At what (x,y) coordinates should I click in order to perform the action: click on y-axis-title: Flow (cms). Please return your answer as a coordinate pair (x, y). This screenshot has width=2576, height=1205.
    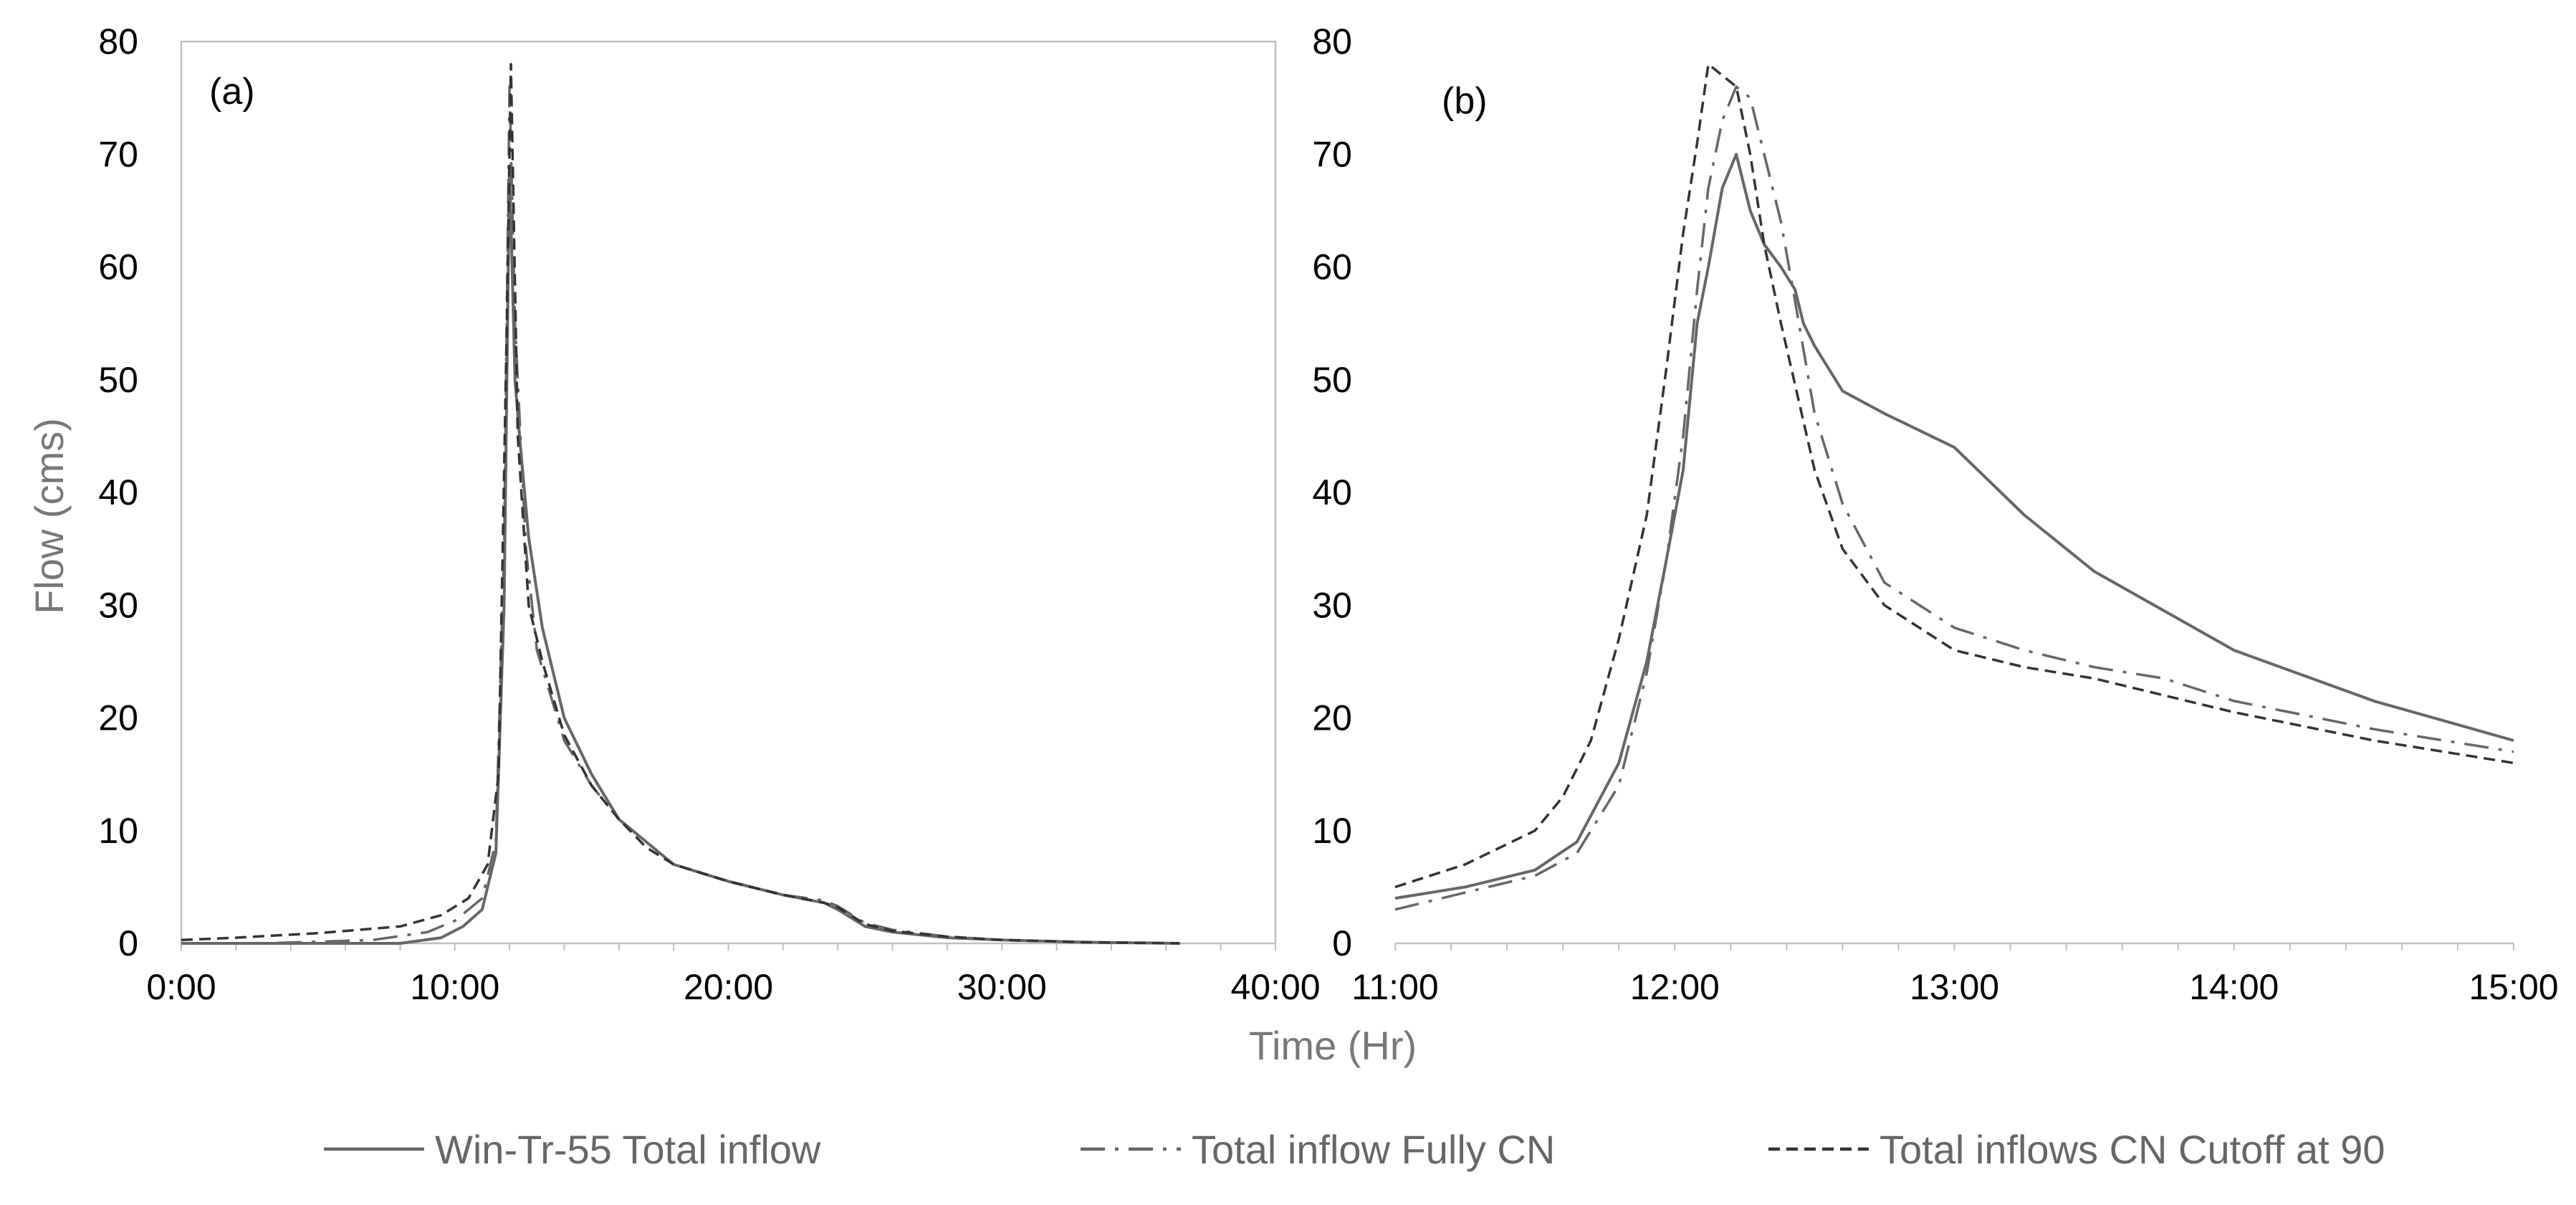
    Looking at the image, I should click on (49, 516).